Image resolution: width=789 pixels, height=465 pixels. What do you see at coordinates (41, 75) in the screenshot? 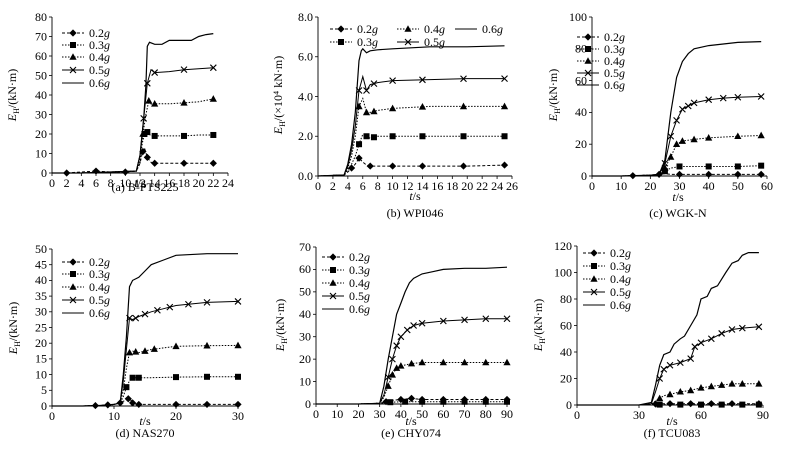
I see `y-tick-label: 50` at bounding box center [41, 75].